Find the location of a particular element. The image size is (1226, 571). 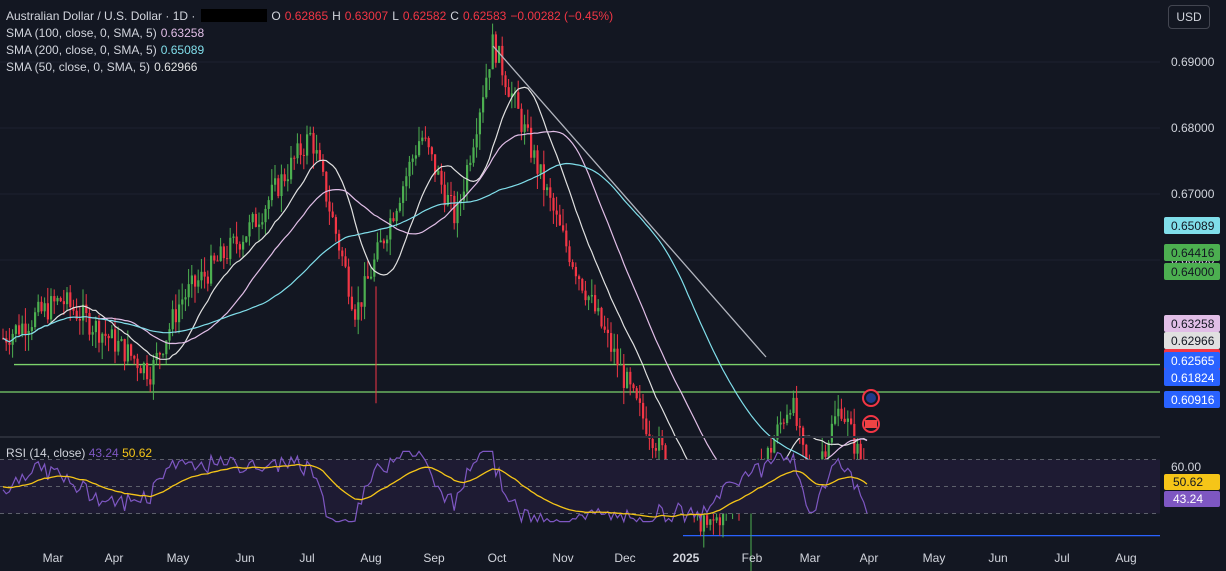

x-tick-label: Jun is located at coordinates (244, 558).